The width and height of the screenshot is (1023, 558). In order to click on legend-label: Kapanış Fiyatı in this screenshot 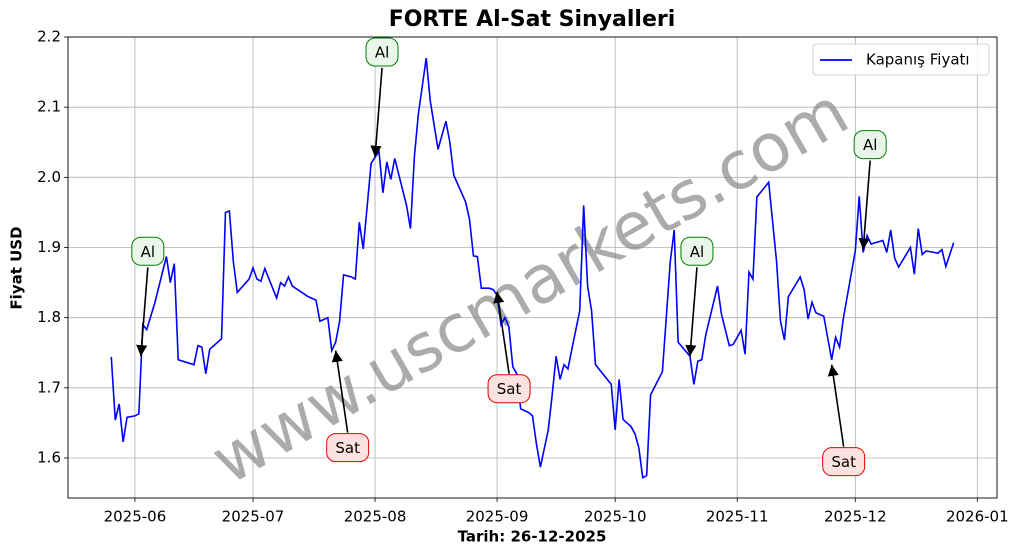, I will do `click(918, 60)`.